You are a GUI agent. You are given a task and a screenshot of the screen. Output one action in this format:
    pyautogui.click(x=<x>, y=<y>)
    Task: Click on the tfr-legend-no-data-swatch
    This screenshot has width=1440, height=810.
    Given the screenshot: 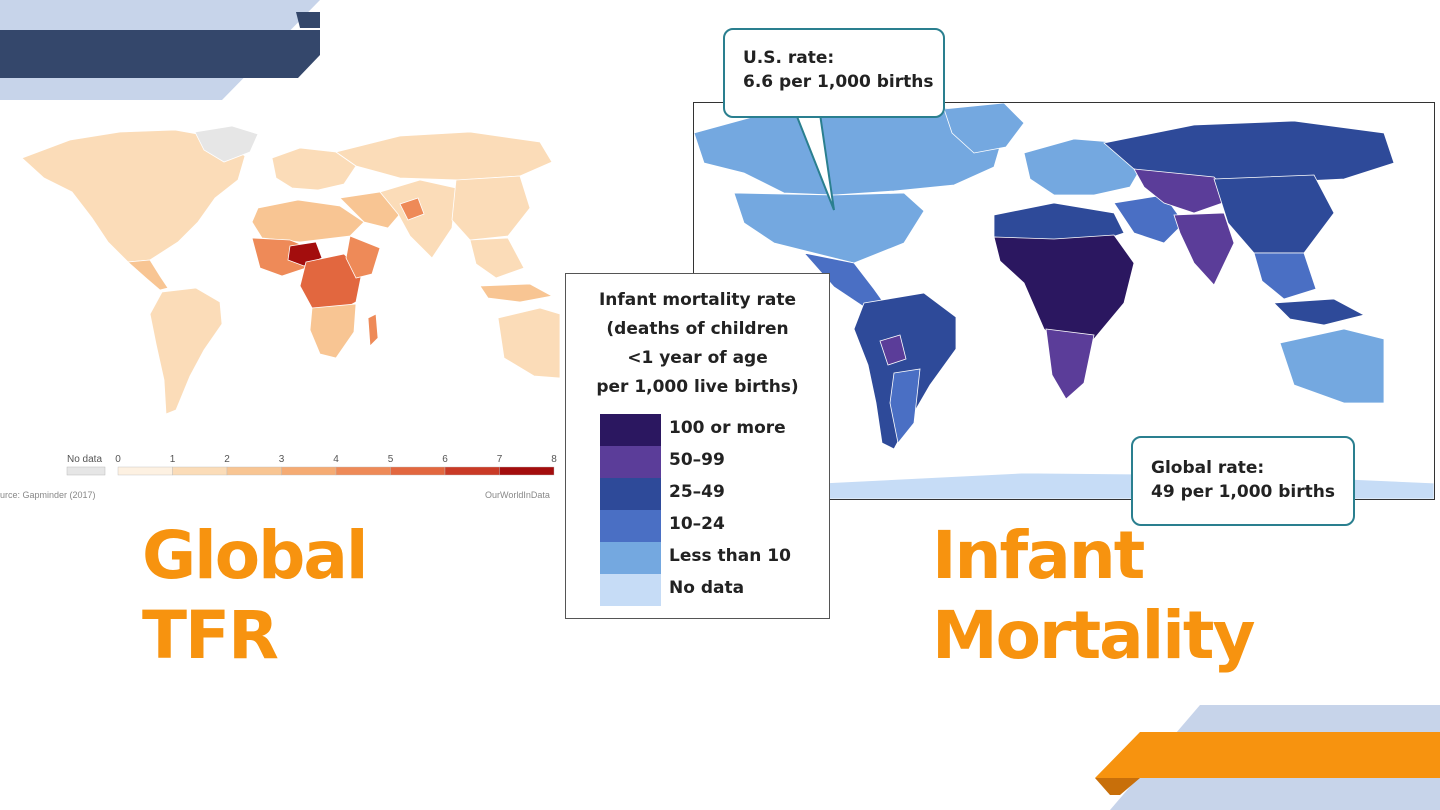 What is the action you would take?
    pyautogui.click(x=86, y=471)
    